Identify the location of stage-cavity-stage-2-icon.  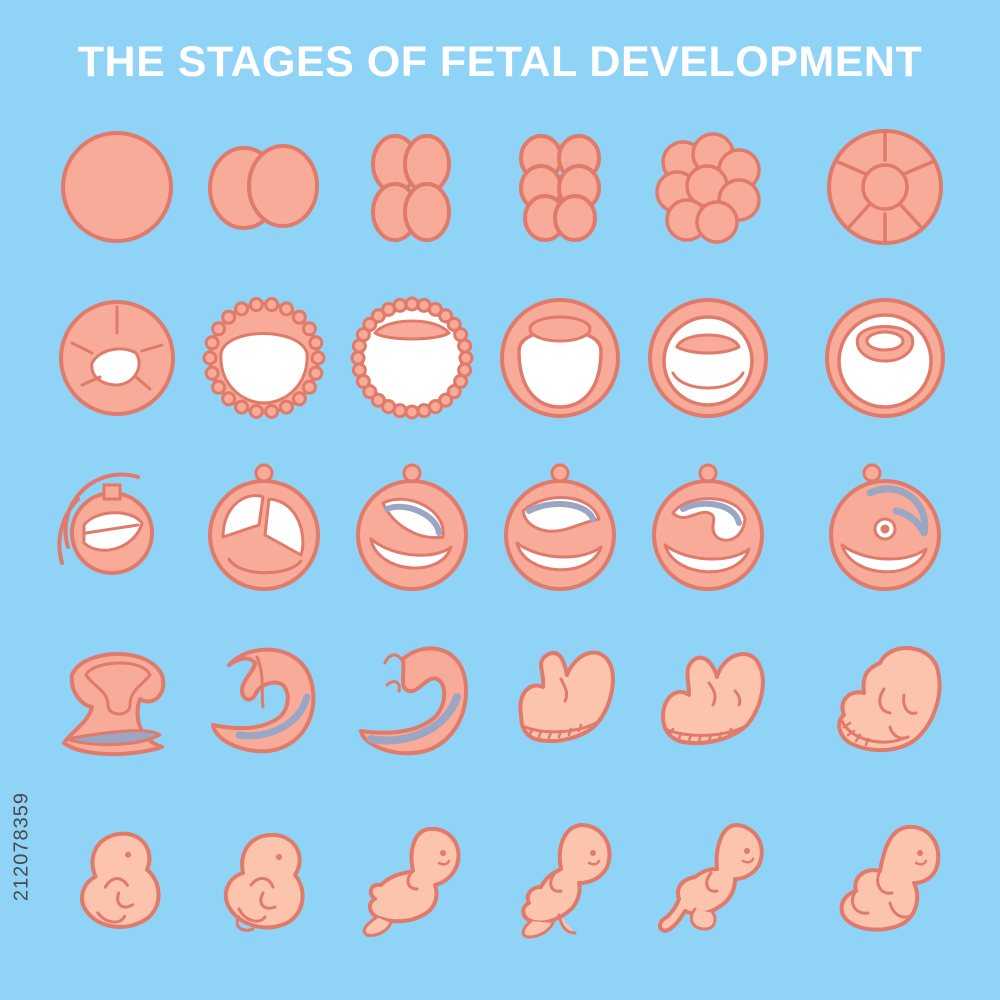
(708, 358).